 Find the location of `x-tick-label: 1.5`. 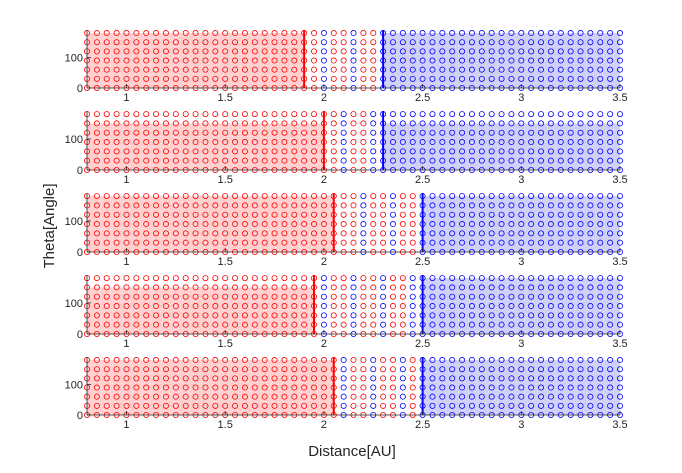

x-tick-label: 1.5 is located at coordinates (225, 425).